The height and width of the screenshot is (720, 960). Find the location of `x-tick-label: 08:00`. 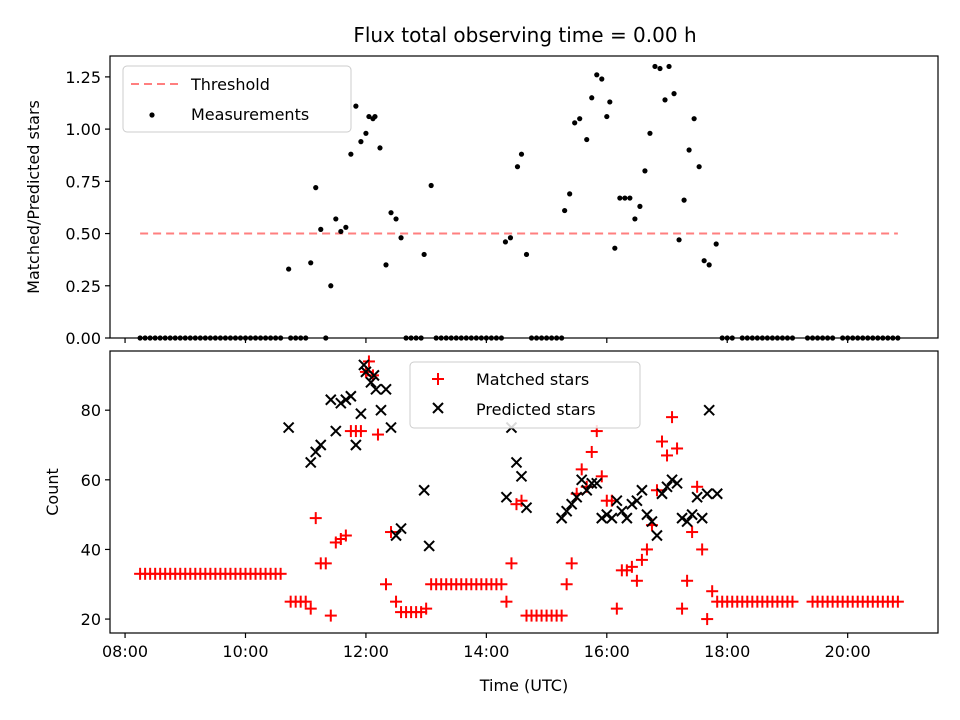

x-tick-label: 08:00 is located at coordinates (125, 651).